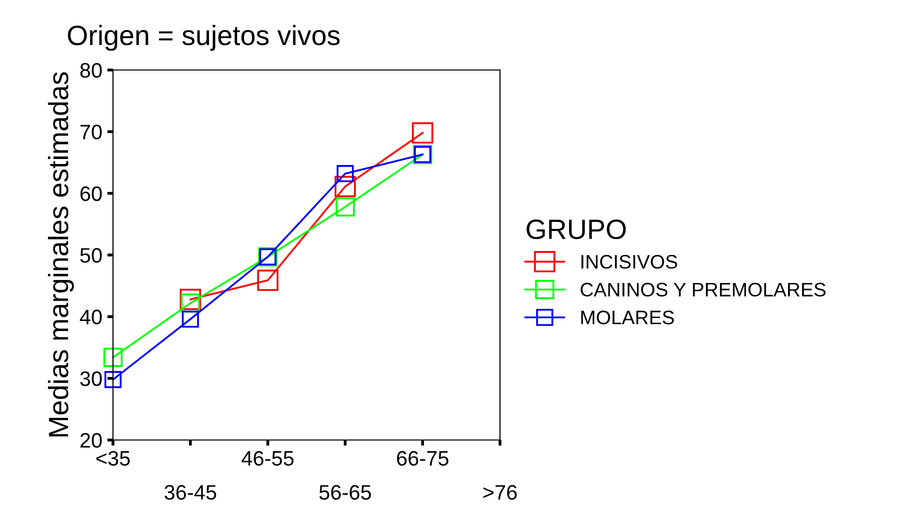  I want to click on y-tick-label: 40, so click(91, 317).